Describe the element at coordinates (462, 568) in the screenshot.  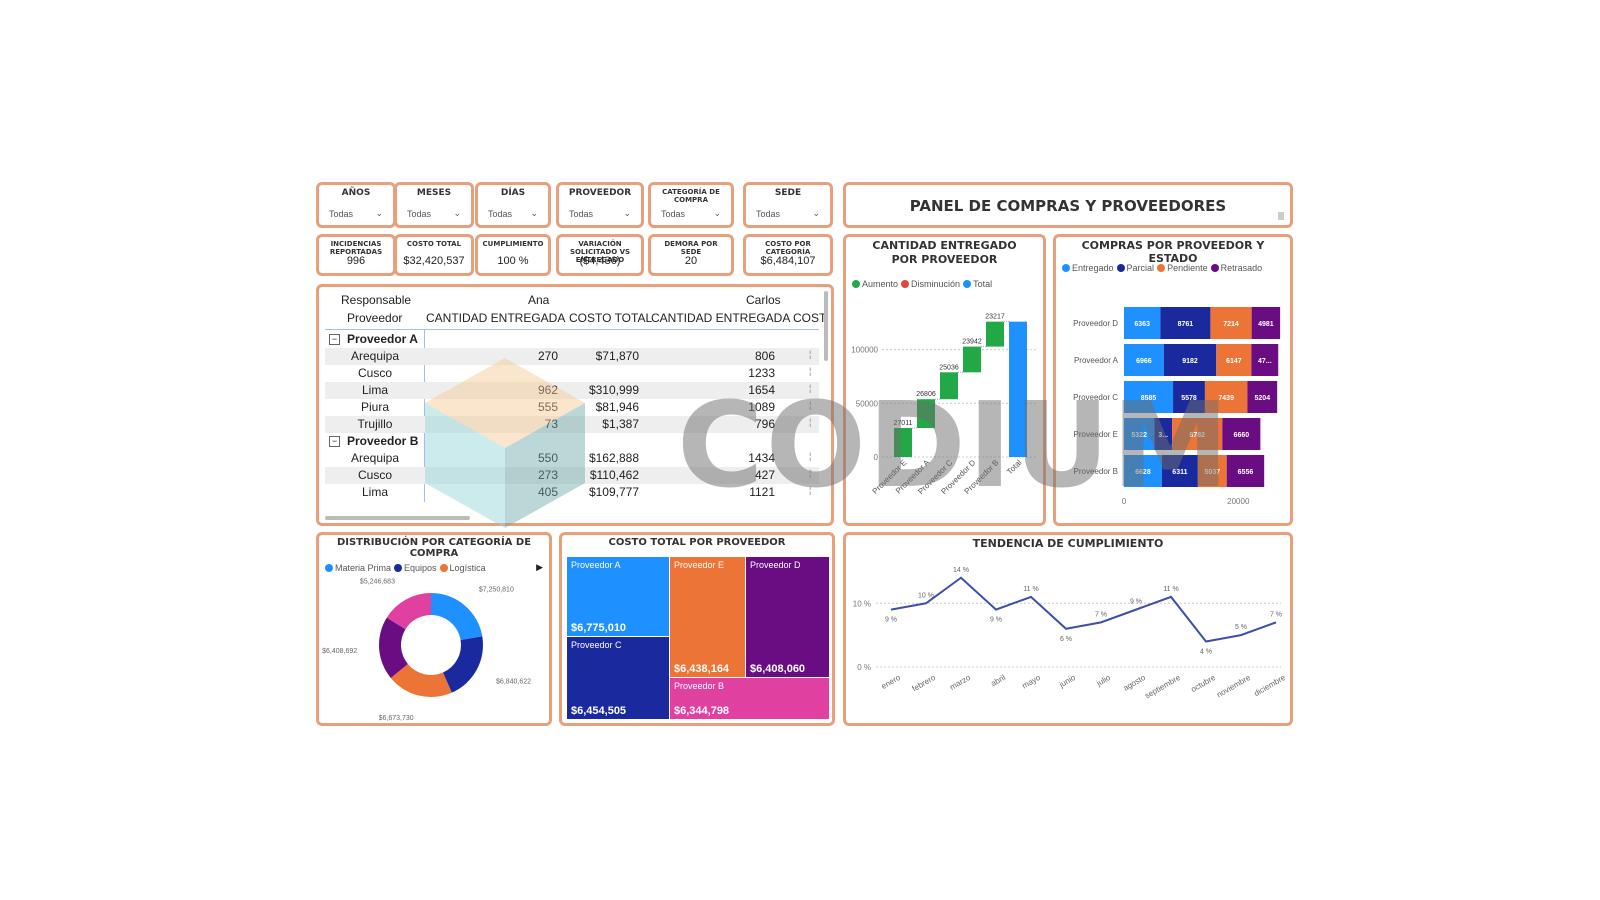
I see `legend-item-logistica: Logística` at that location.